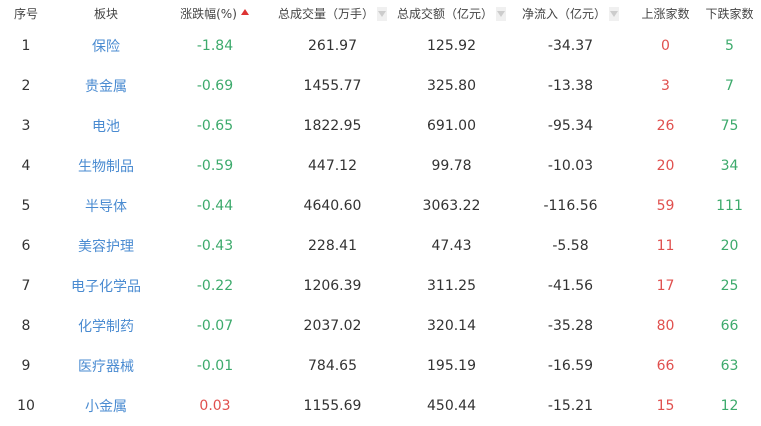  What do you see at coordinates (570, 206) in the screenshot?
I see `cell-net-inflow: -116.56` at bounding box center [570, 206].